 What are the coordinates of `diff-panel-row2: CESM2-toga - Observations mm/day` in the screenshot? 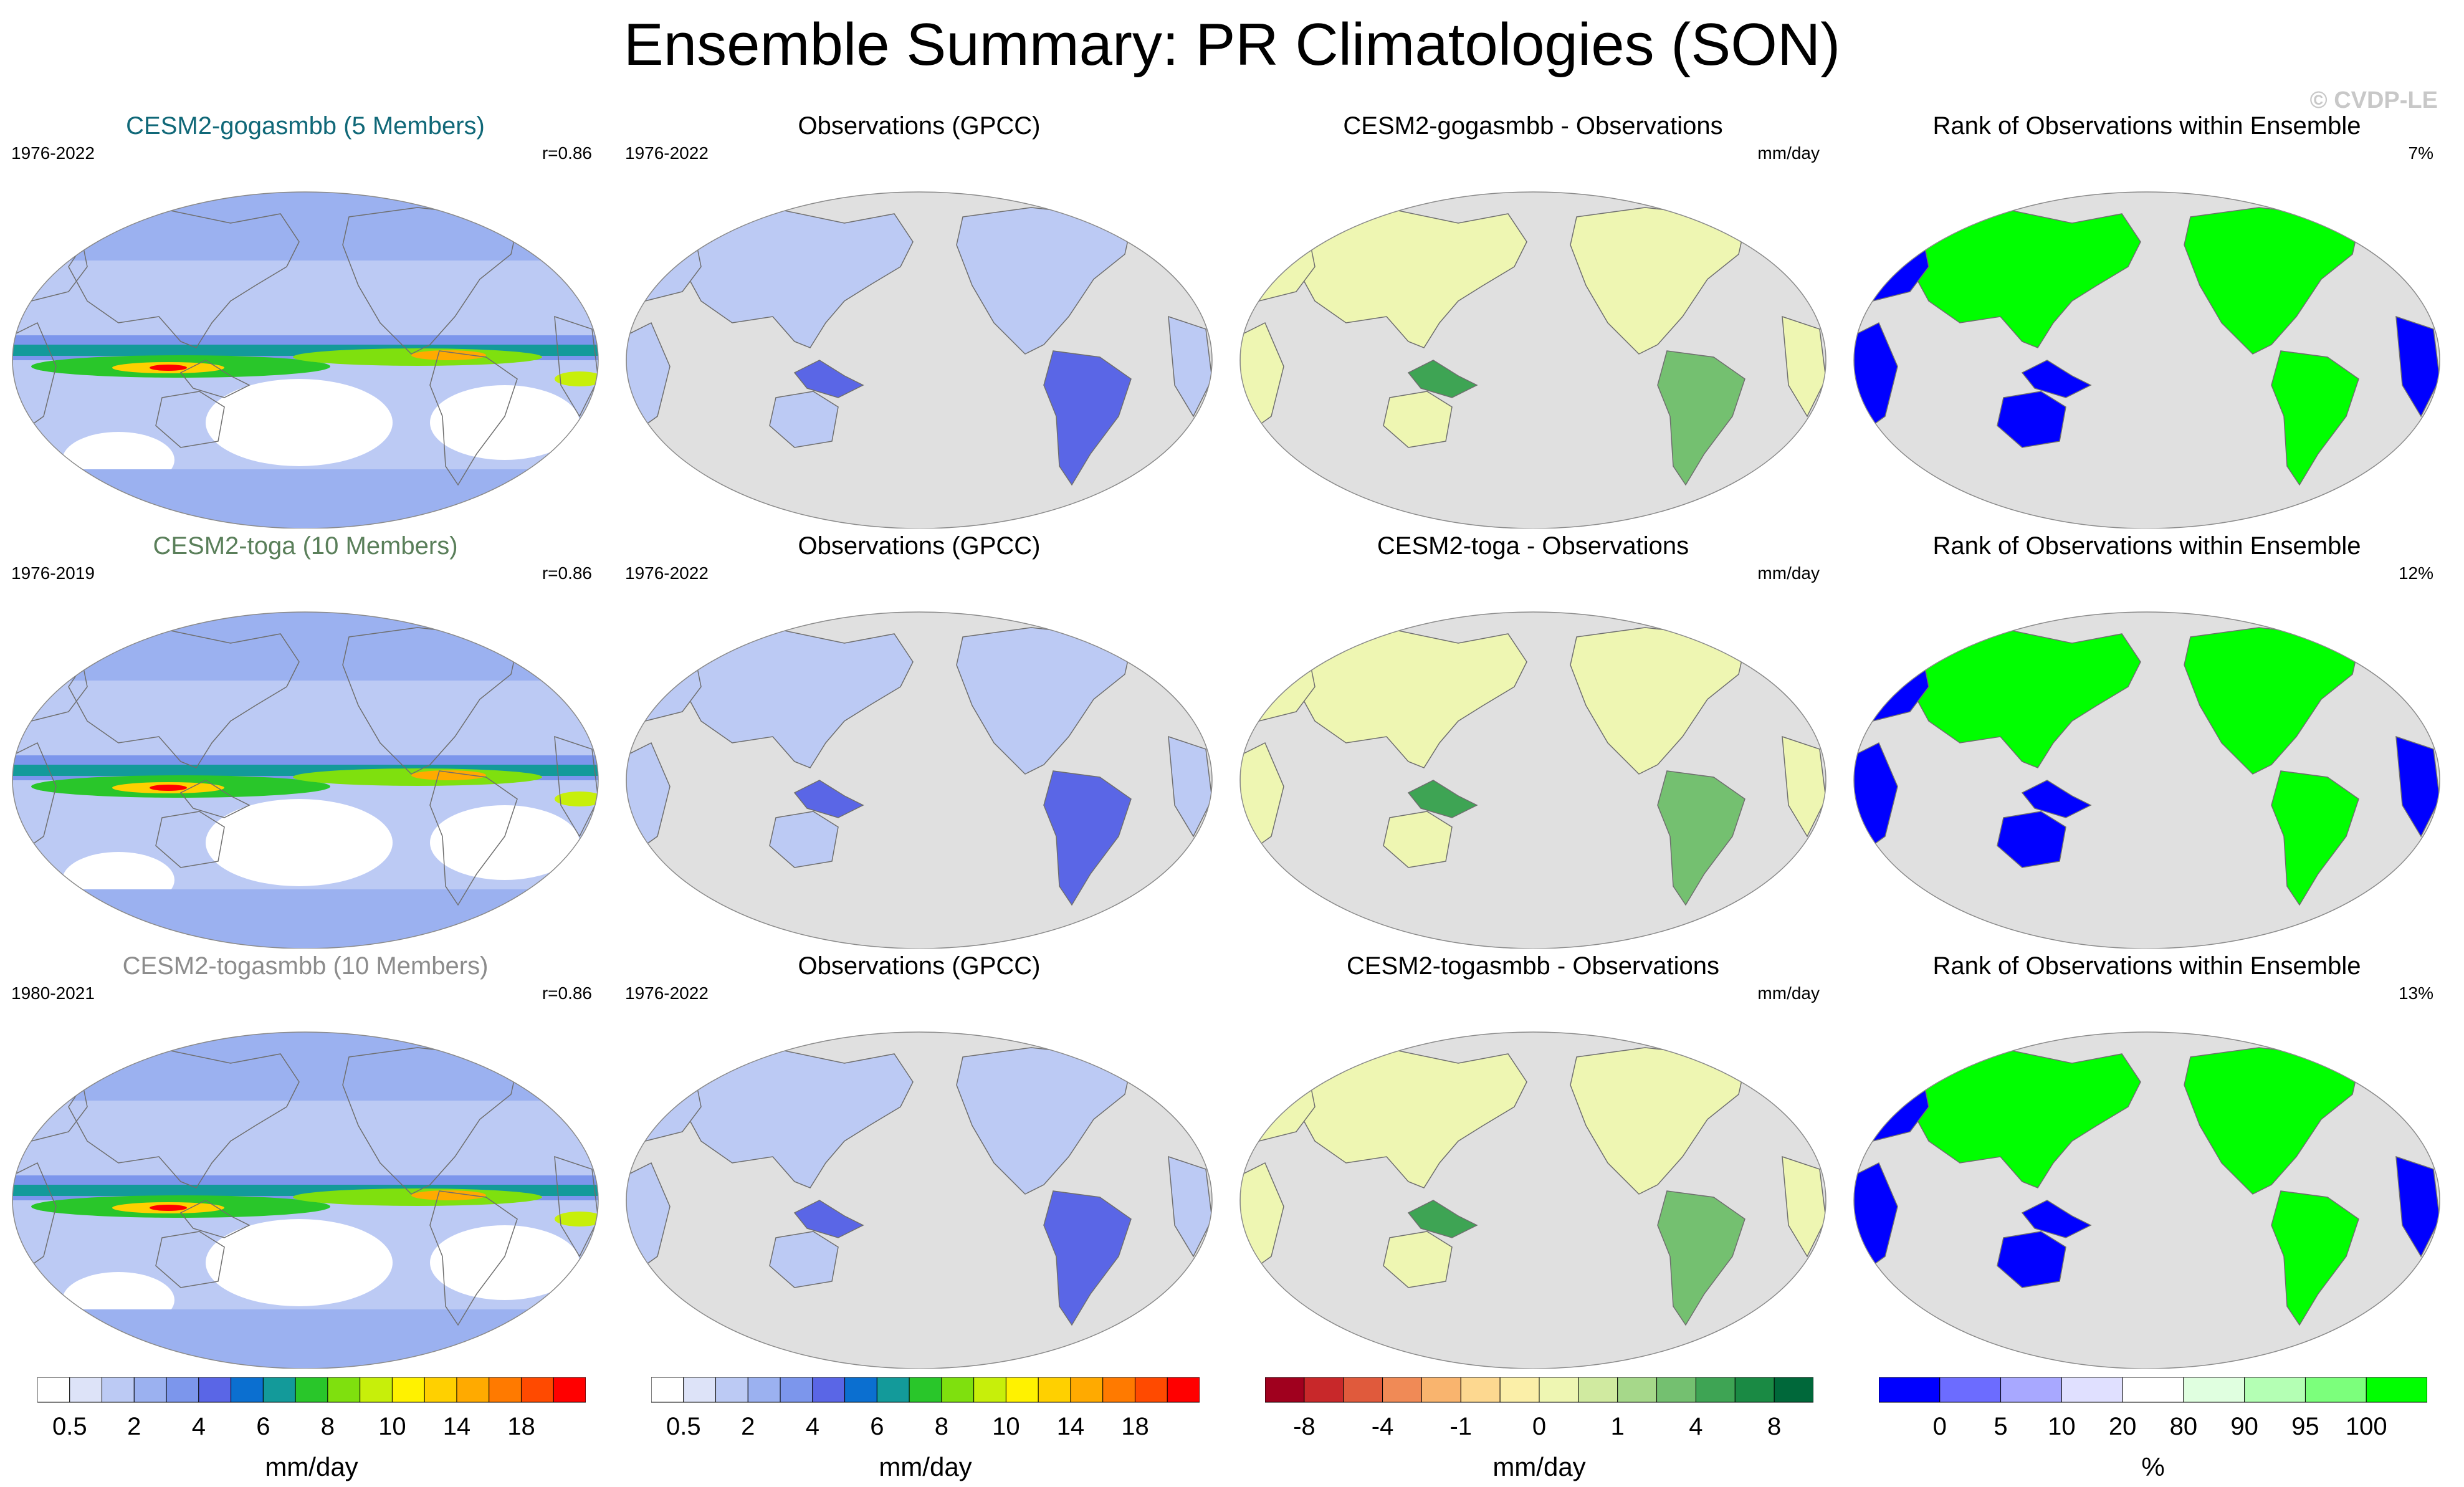 It's located at (1533, 740).